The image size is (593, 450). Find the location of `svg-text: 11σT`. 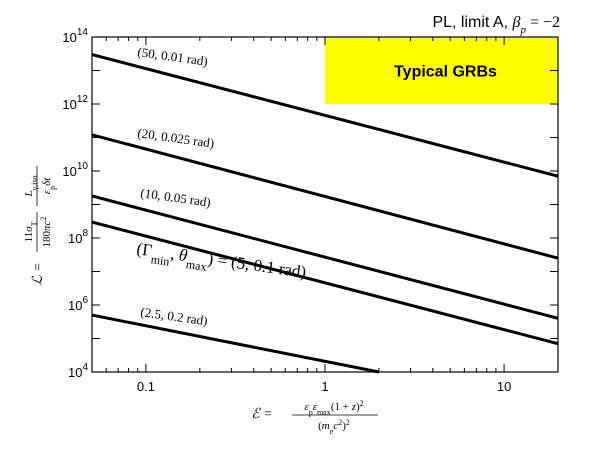

svg-text: 11σT is located at coordinates (31, 231).